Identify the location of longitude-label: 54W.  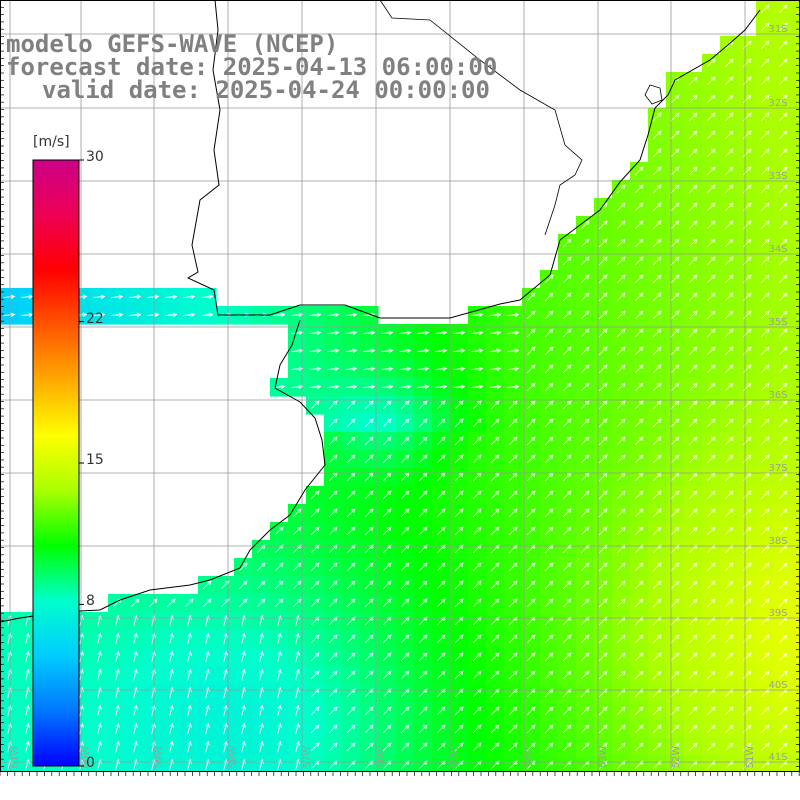
(529, 757).